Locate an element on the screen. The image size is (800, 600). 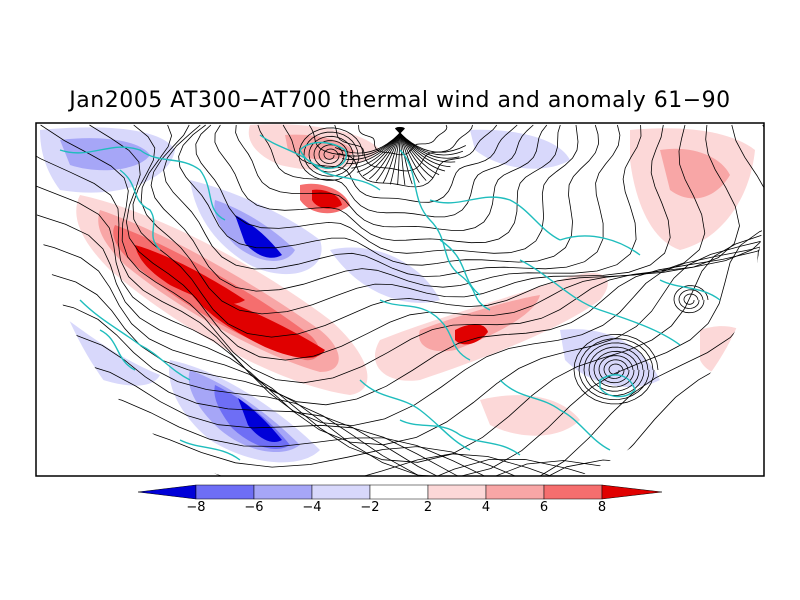
colorbar-label: −2 is located at coordinates (370, 507).